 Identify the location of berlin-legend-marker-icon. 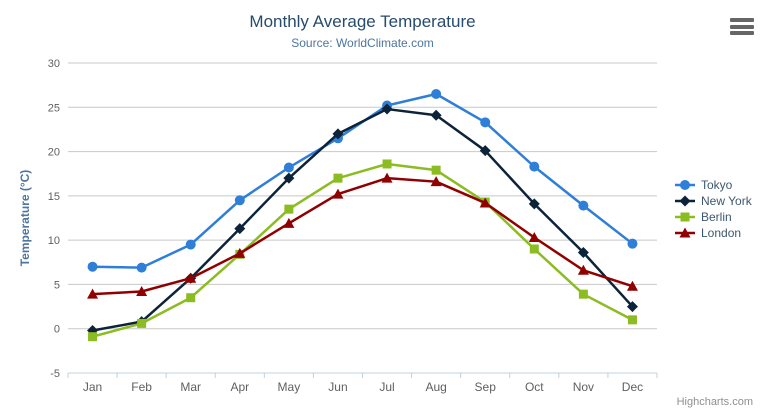
(685, 217).